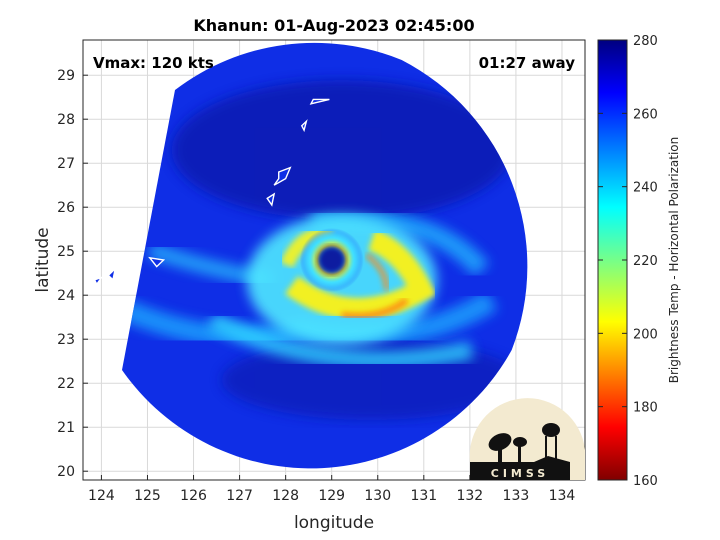 The height and width of the screenshot is (540, 720). I want to click on y-tick-label: 29, so click(66, 76).